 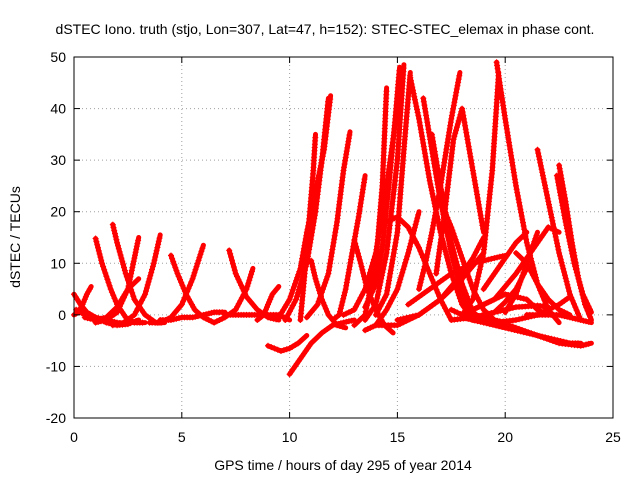 I want to click on y-tick-label: 30, so click(x=58, y=160).